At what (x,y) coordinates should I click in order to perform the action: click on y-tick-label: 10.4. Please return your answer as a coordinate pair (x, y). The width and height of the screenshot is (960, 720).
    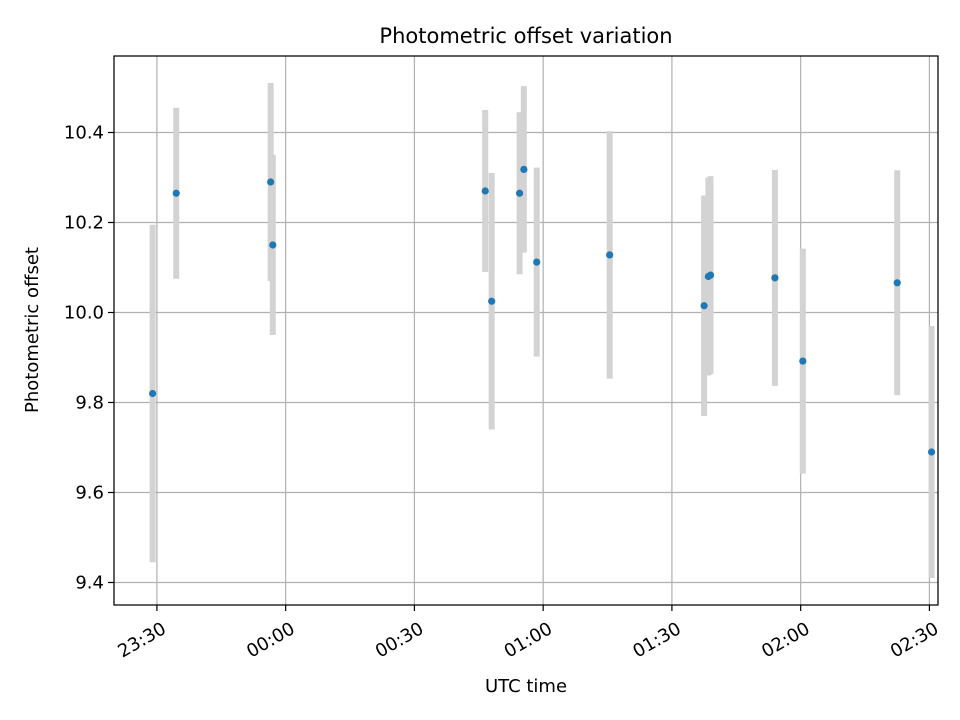
    Looking at the image, I should click on (84, 133).